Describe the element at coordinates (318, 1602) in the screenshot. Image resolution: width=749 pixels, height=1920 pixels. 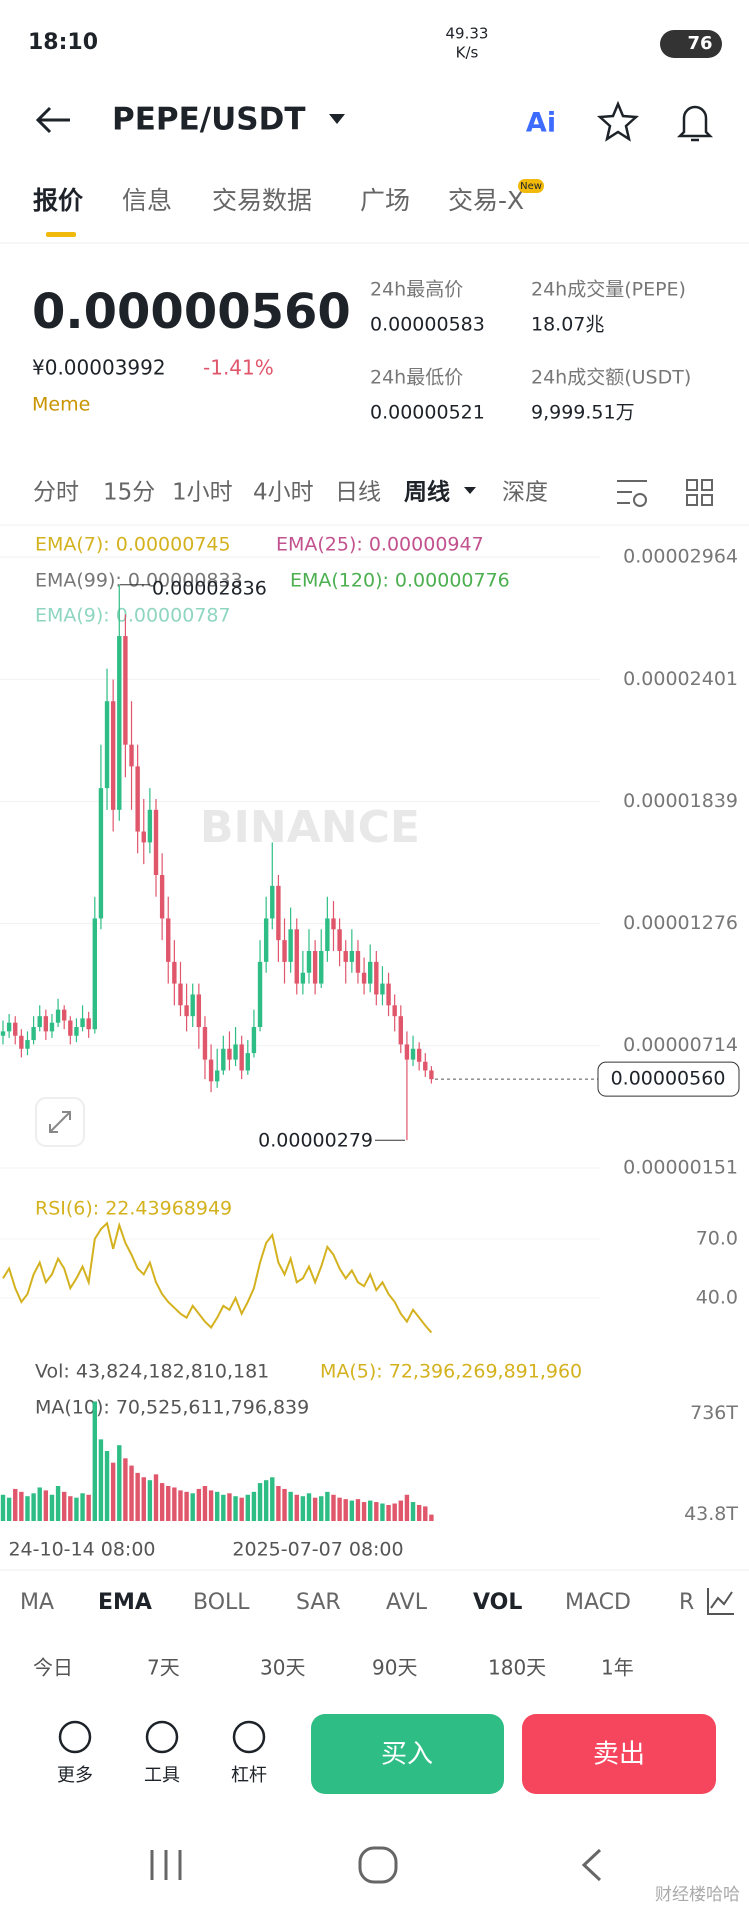
I see `indicator-tab: SAR` at that location.